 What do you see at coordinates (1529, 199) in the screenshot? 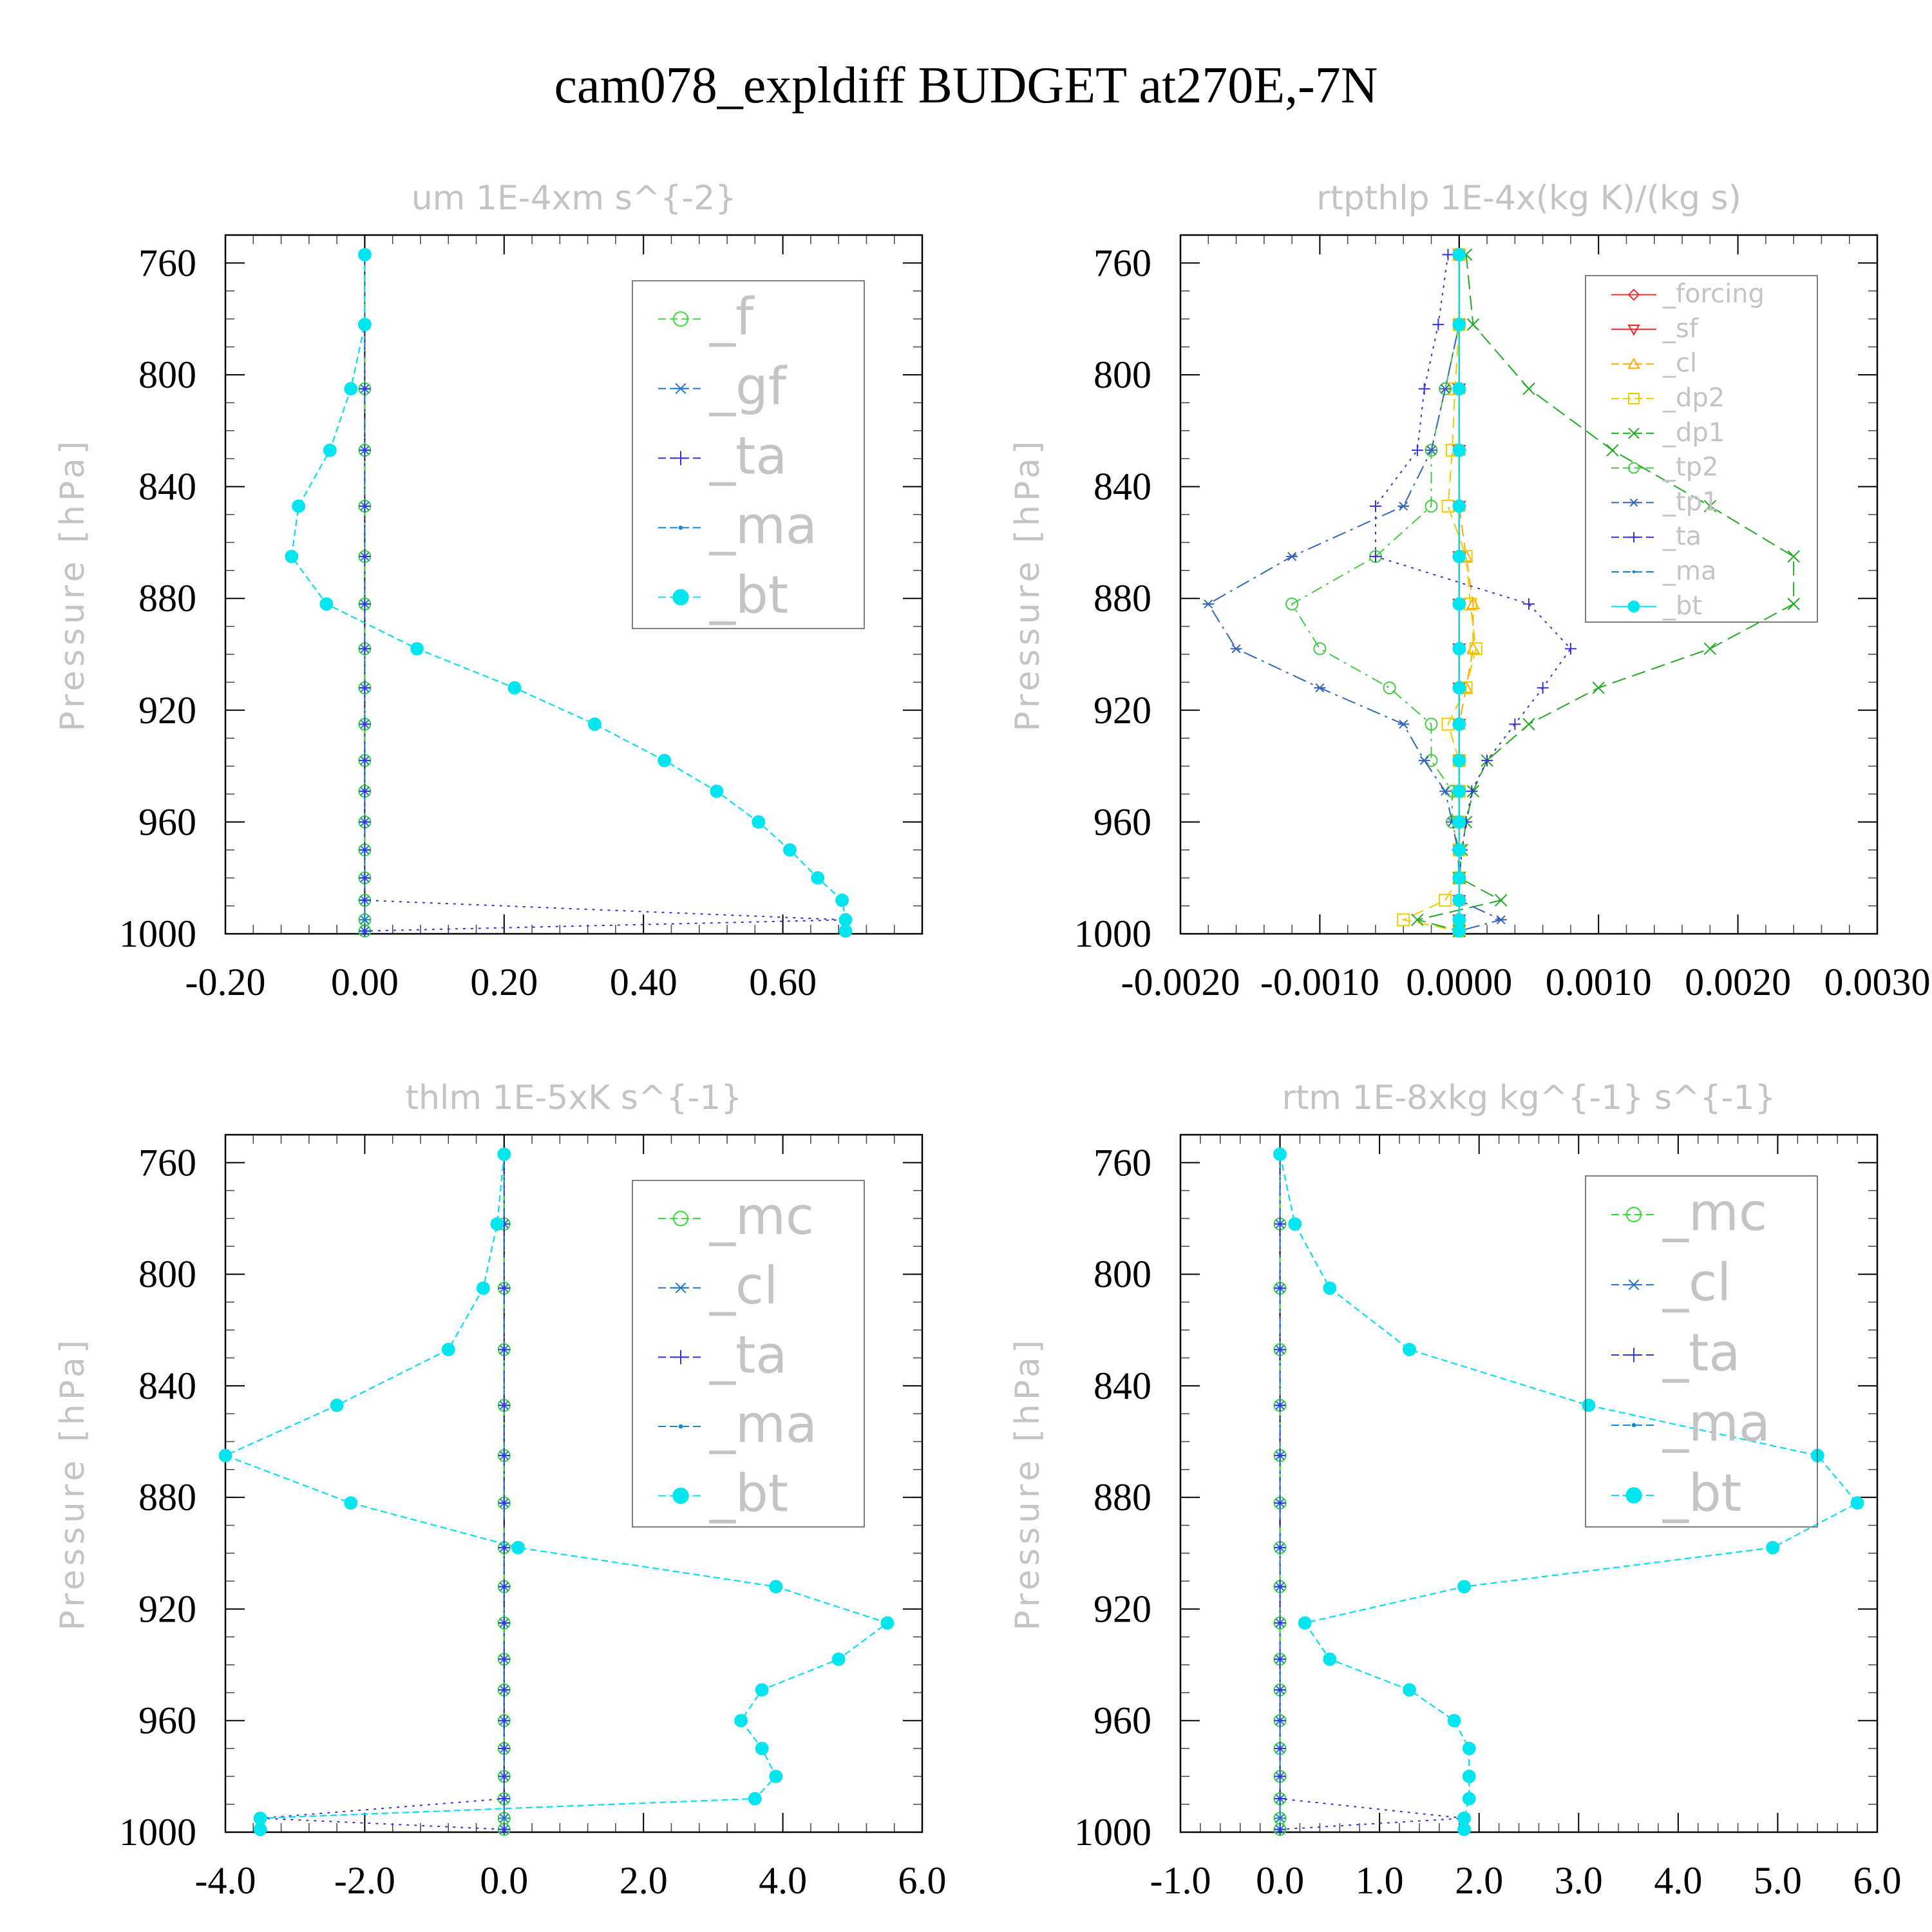
I see `panel-title: rtpthlp 1E-4x(kg K)/(kg s)` at bounding box center [1529, 199].